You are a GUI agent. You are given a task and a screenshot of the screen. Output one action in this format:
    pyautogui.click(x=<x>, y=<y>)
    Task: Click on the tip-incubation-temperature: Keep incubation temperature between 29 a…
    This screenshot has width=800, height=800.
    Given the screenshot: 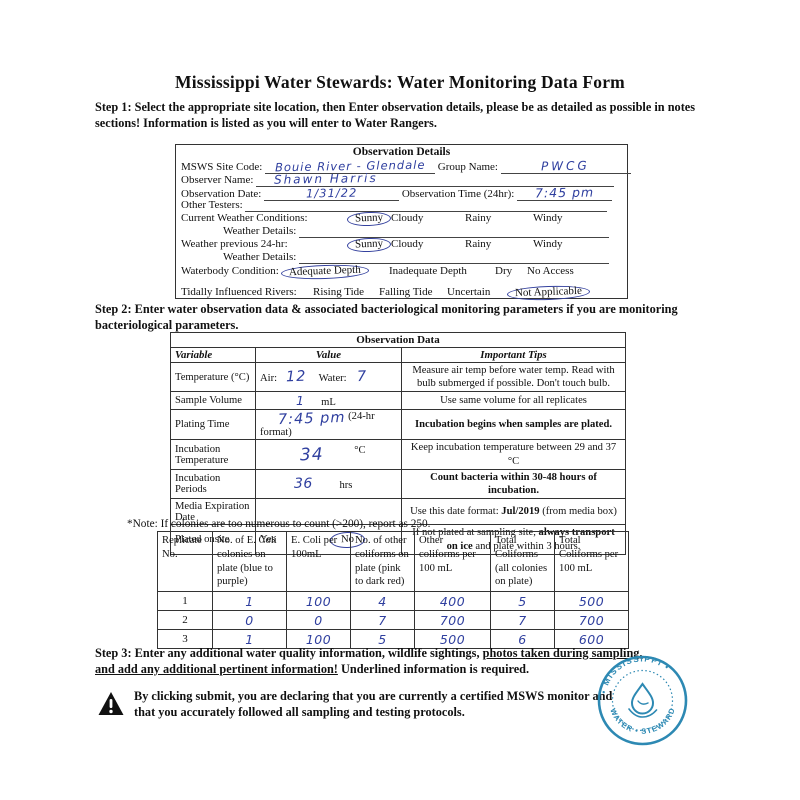 What is the action you would take?
    pyautogui.click(x=513, y=454)
    